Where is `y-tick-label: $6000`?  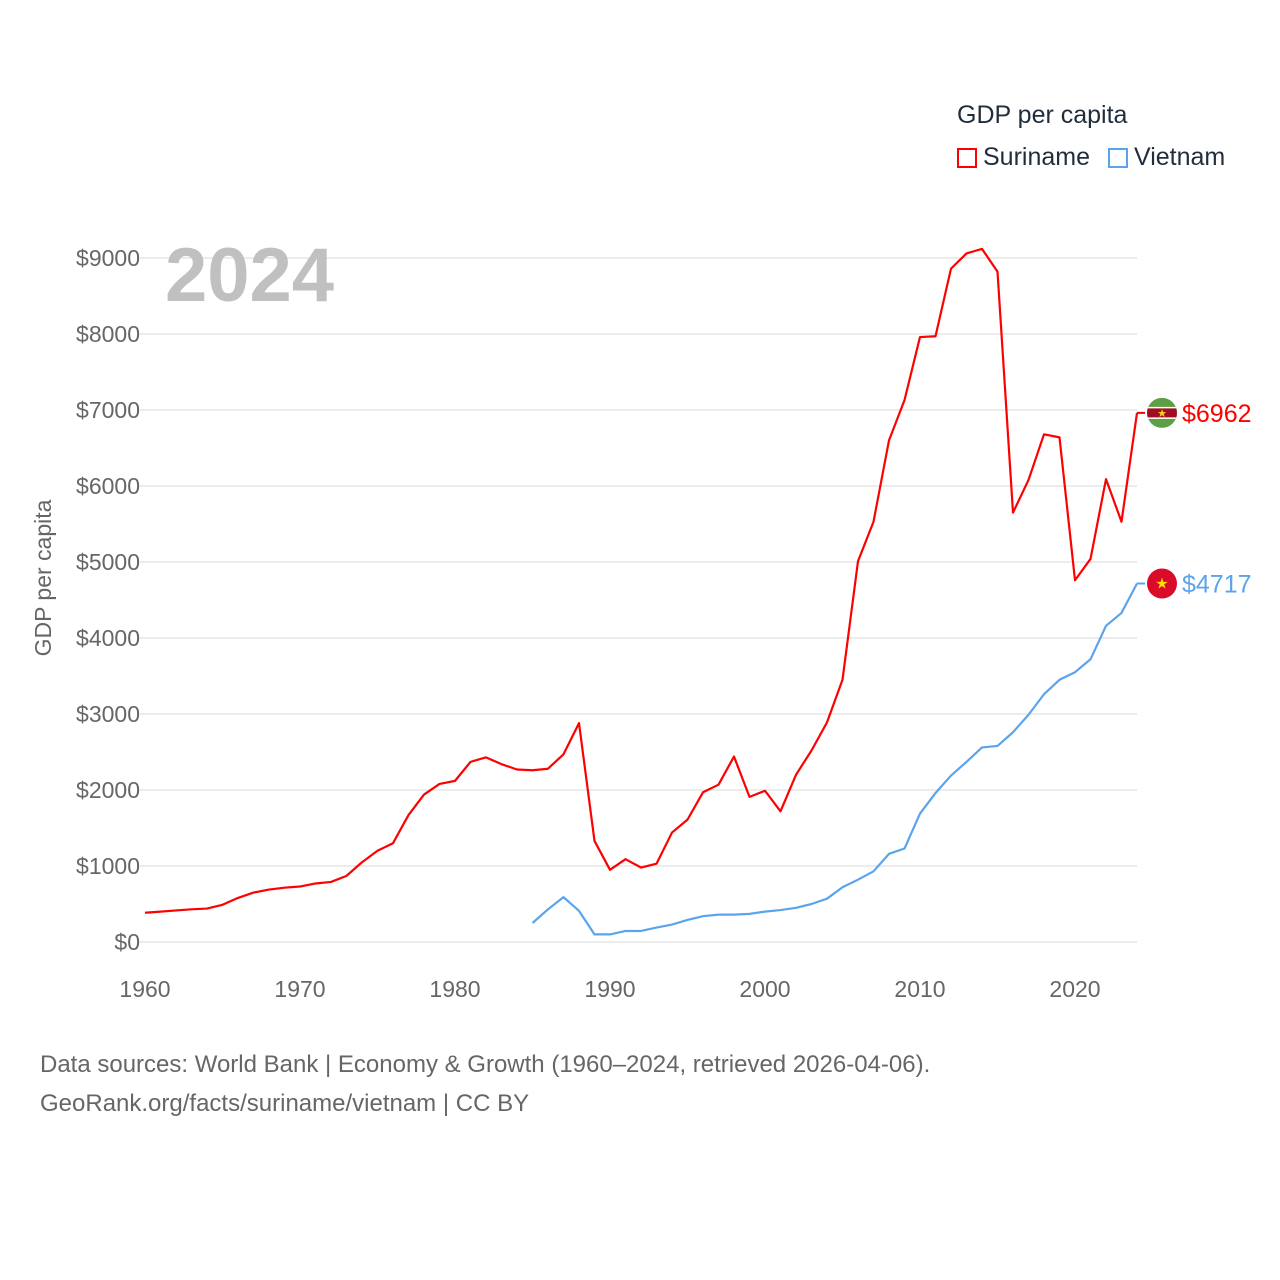
y-tick-label: $6000 is located at coordinates (108, 486).